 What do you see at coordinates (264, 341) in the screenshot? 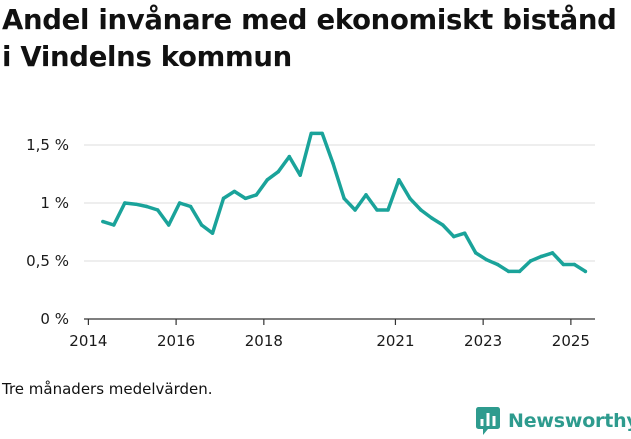
I see `x-tick-label: 2018` at bounding box center [264, 341].